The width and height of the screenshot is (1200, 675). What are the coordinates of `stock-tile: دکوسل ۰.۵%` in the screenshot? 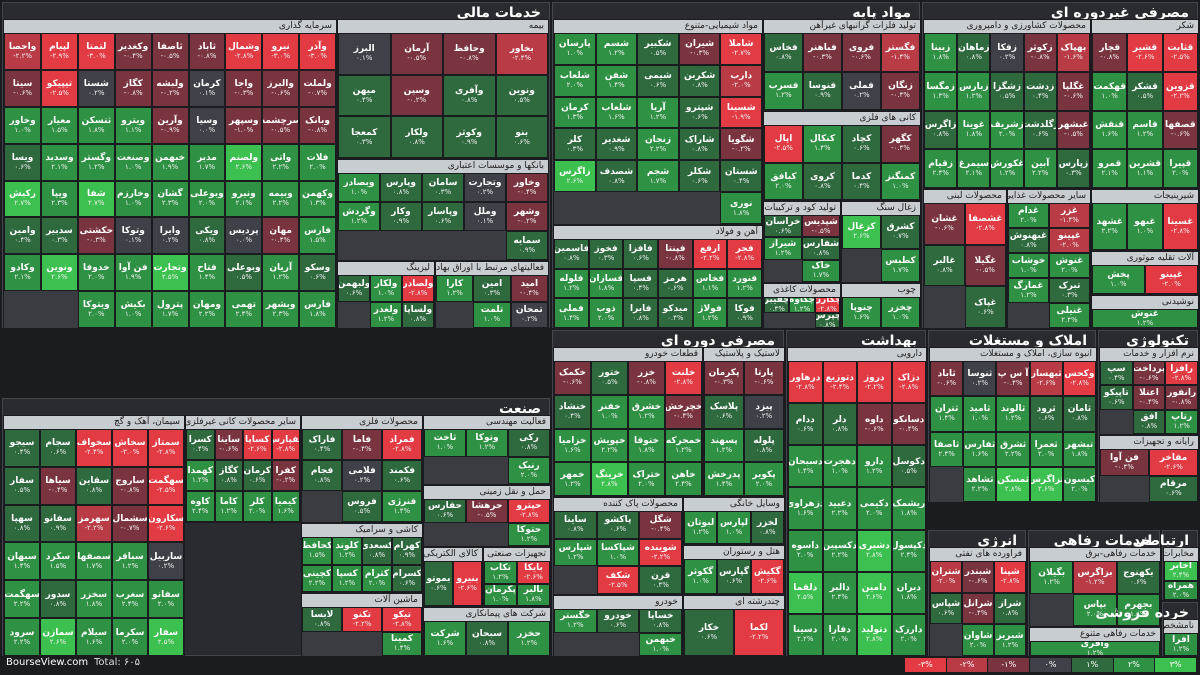 It's located at (908, 466).